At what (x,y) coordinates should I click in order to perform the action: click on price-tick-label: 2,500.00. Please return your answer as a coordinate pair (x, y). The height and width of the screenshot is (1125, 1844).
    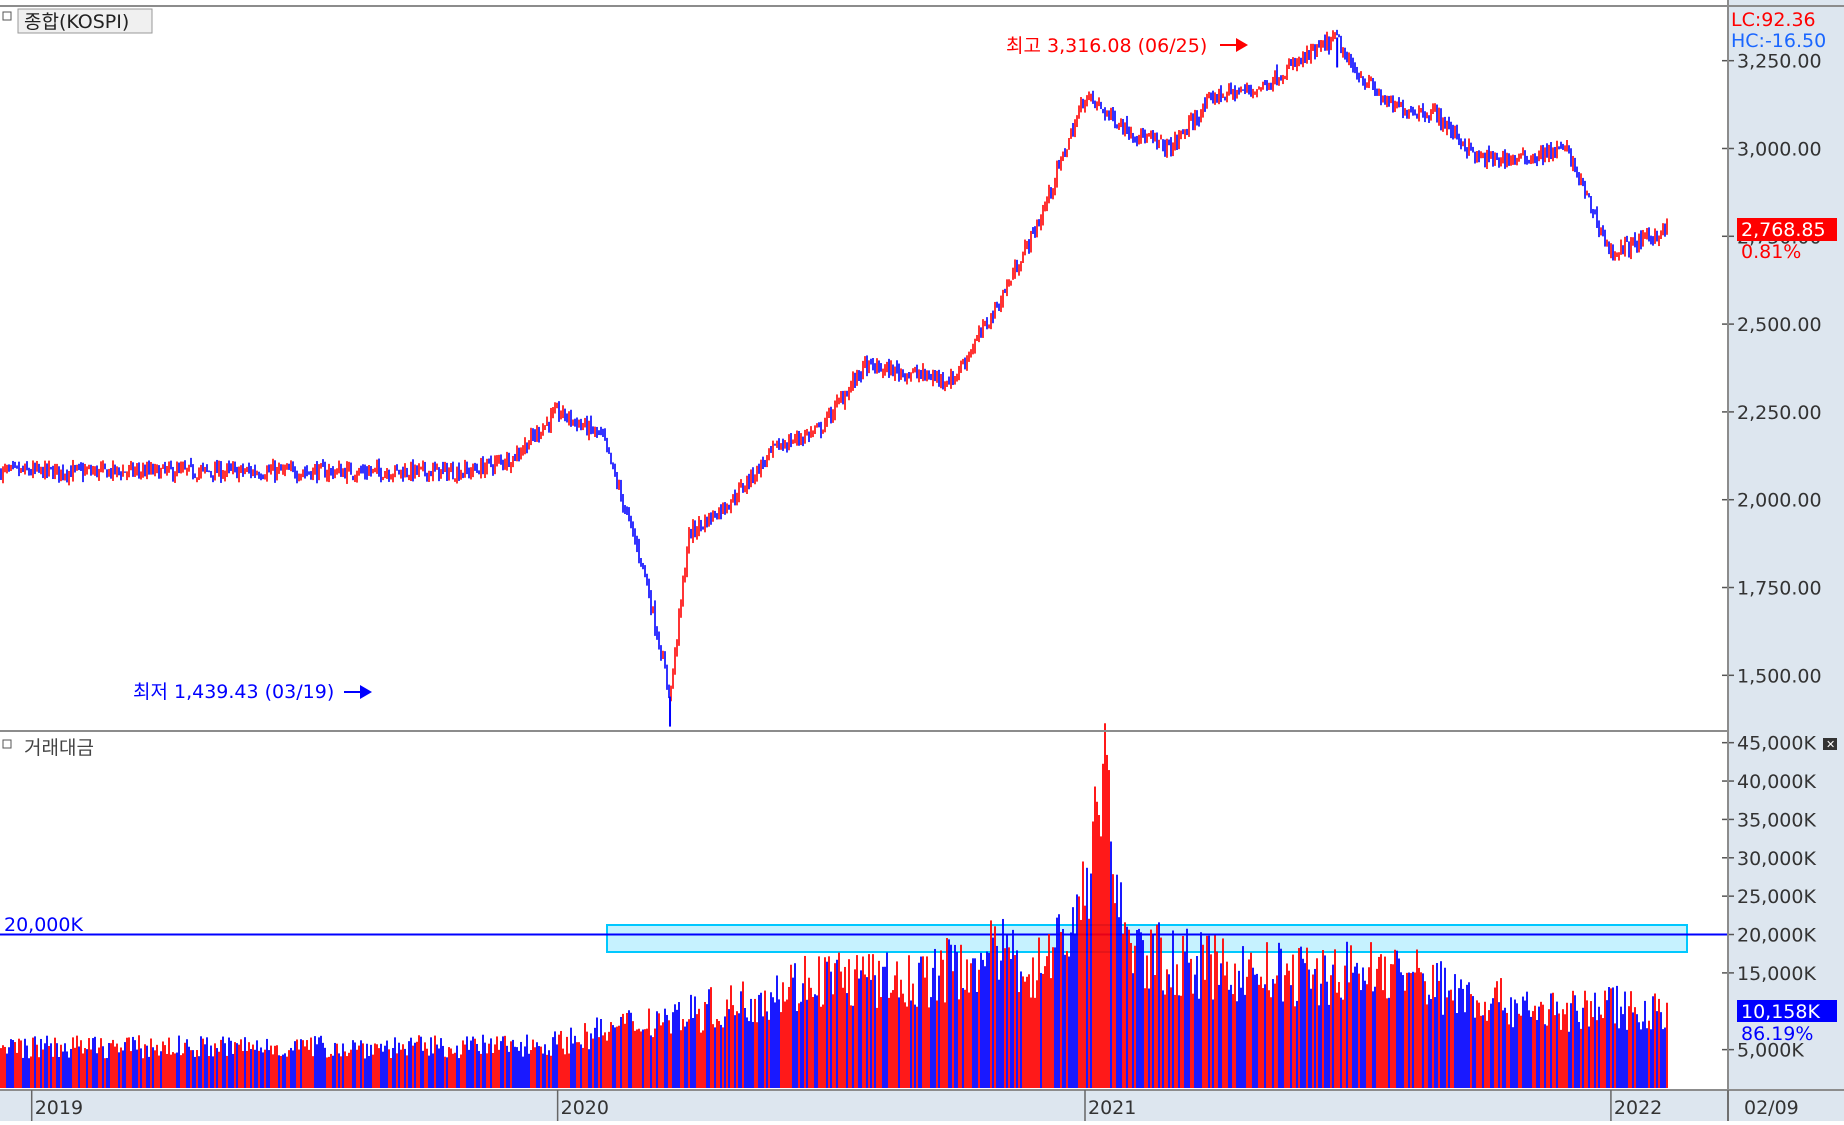
    Looking at the image, I should click on (1779, 325).